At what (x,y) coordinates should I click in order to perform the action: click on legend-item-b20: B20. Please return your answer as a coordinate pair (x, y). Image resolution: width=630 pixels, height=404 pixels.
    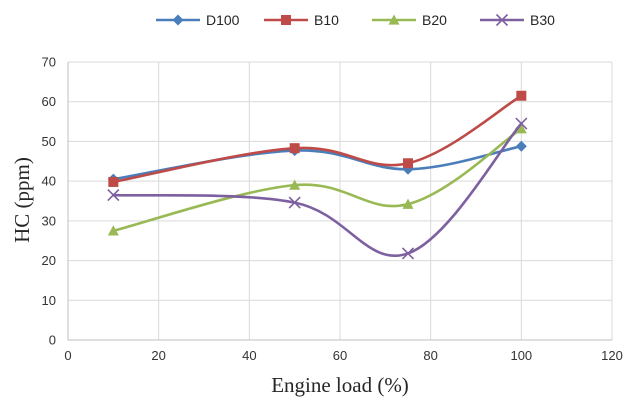
    Looking at the image, I should click on (409, 20).